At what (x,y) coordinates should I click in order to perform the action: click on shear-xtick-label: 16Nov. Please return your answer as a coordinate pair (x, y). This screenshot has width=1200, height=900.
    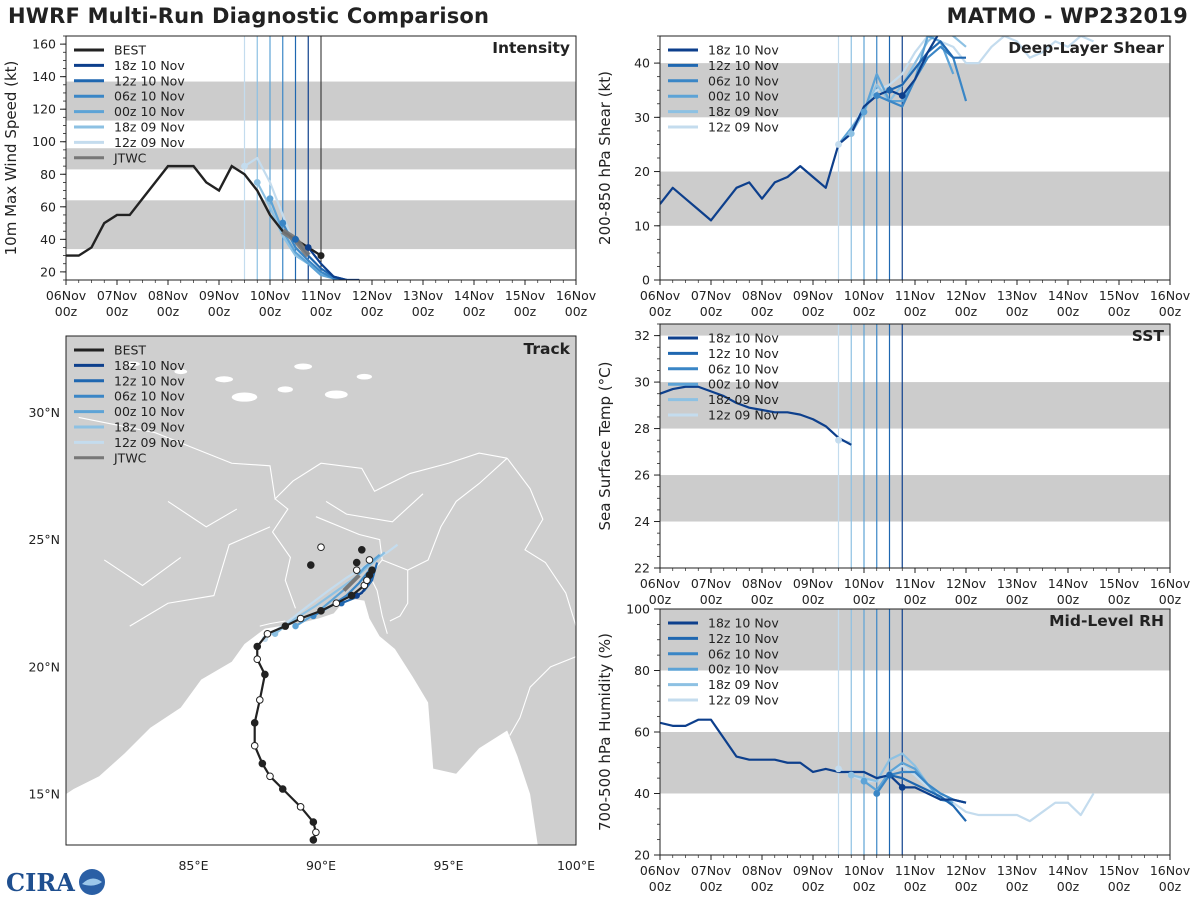
    Looking at the image, I should click on (1170, 295).